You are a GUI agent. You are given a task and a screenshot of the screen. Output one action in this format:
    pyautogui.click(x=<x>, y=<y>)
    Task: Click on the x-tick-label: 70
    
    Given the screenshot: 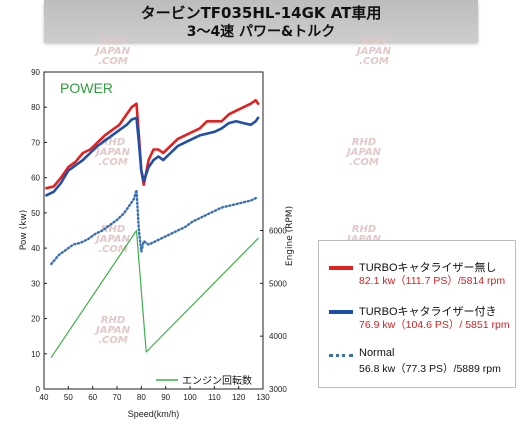 What is the action you would take?
    pyautogui.click(x=117, y=397)
    